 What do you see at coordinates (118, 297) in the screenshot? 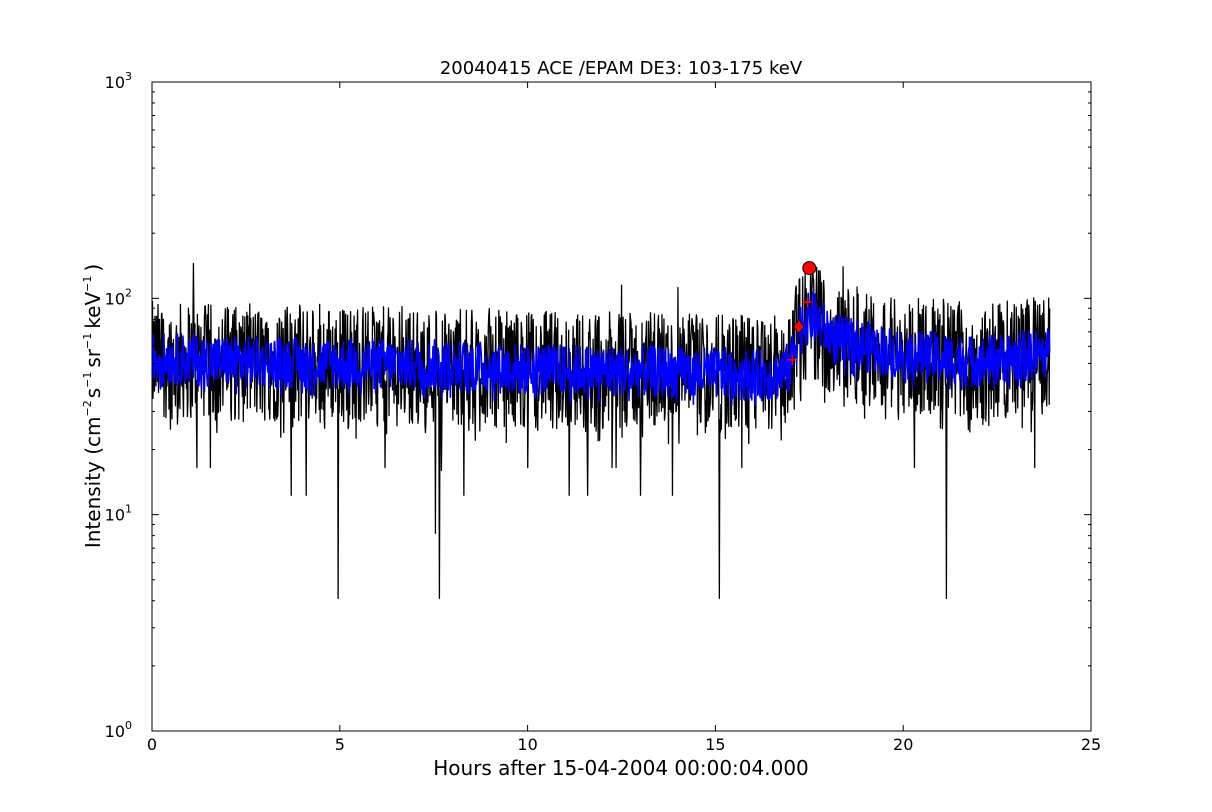
I see `y-tick-label: 10²` at bounding box center [118, 297].